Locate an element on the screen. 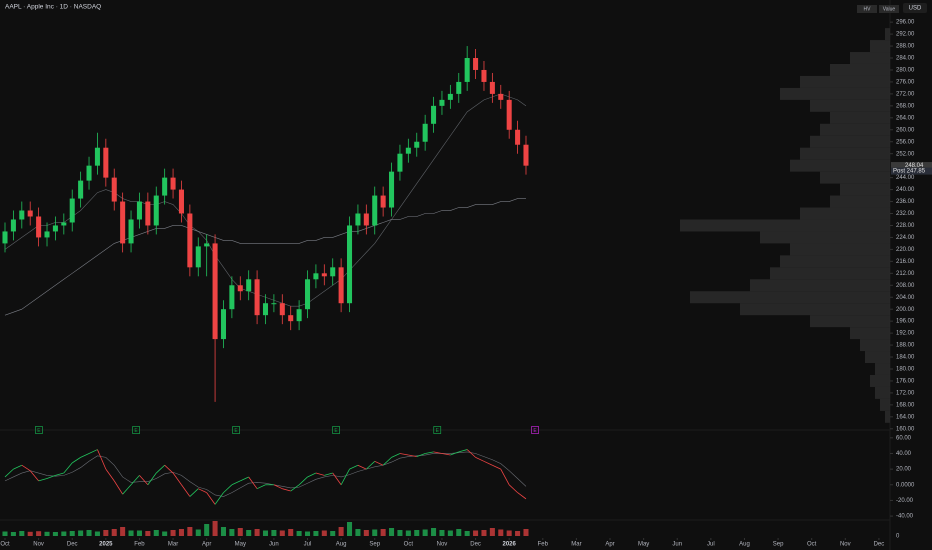  y-tick-label: 200.00 is located at coordinates (905, 310).